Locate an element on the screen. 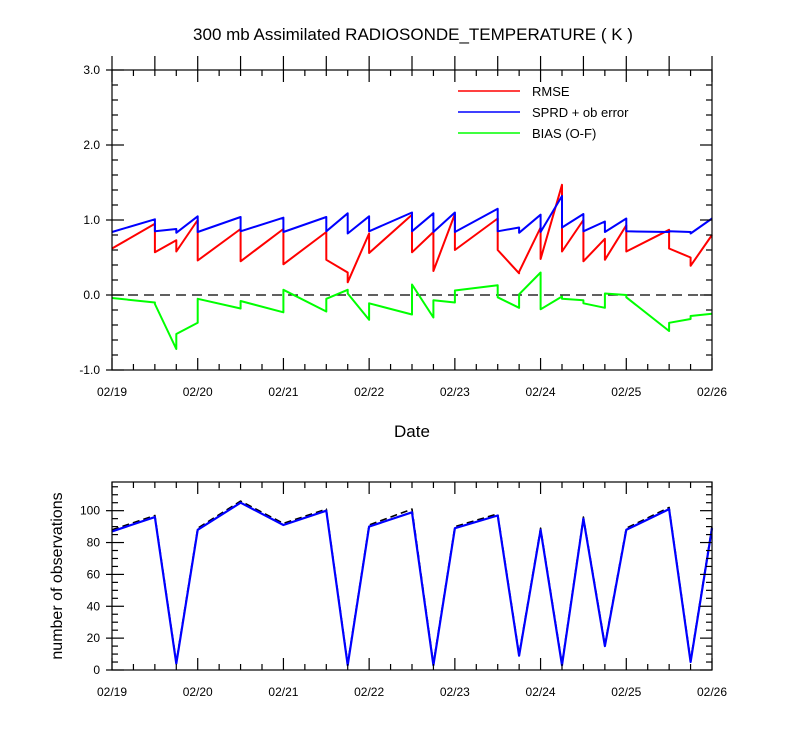 The height and width of the screenshot is (750, 800). legend-label-sprd: SPRD + ob error is located at coordinates (580, 112).